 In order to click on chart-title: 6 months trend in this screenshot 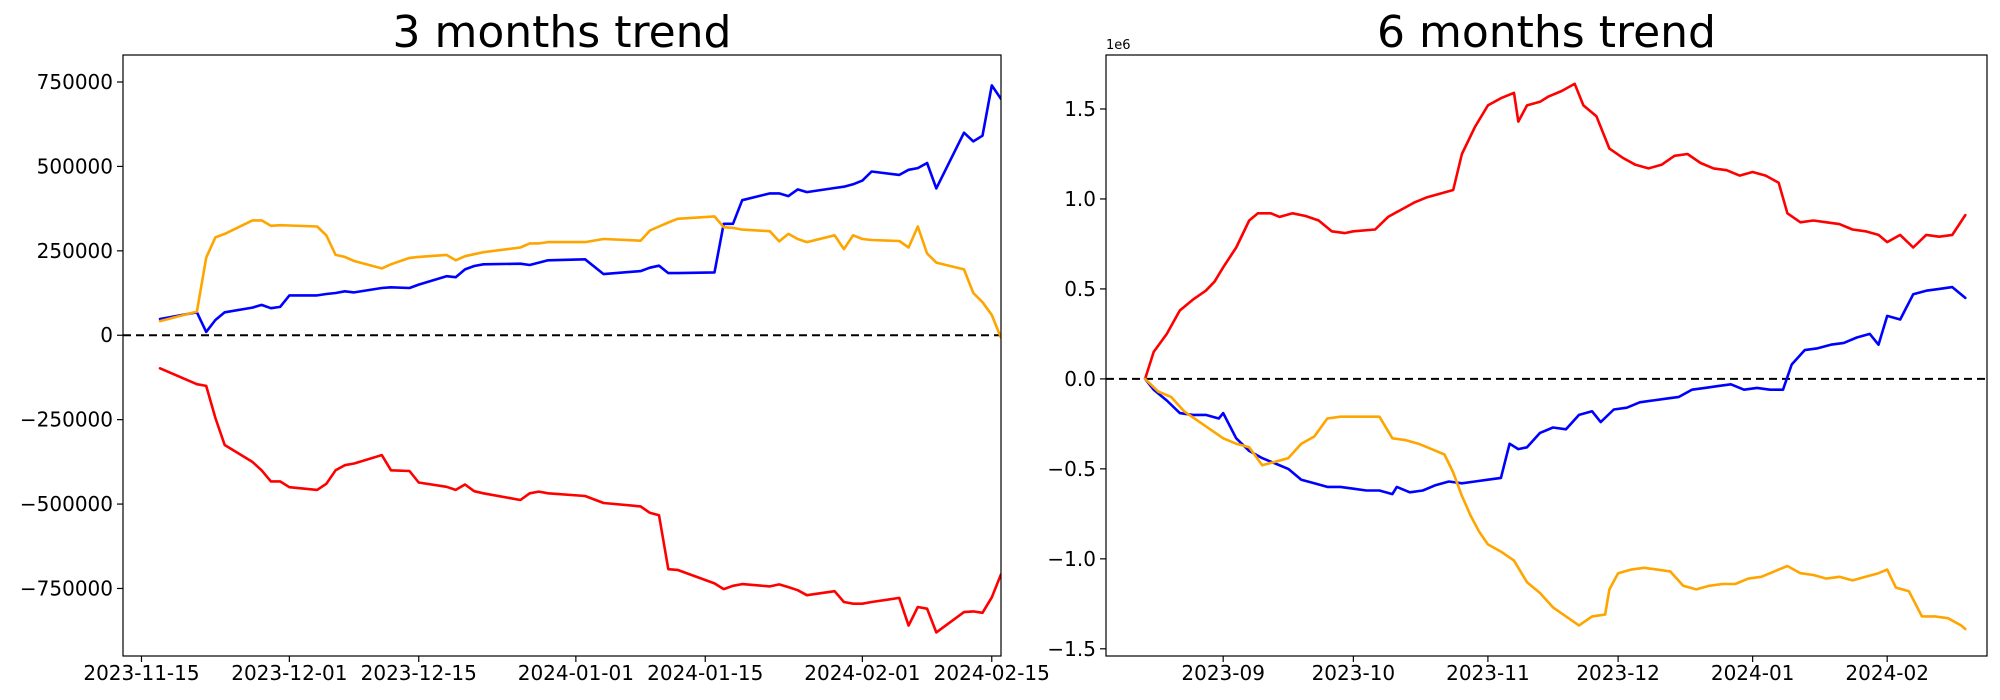, I will do `click(1546, 32)`.